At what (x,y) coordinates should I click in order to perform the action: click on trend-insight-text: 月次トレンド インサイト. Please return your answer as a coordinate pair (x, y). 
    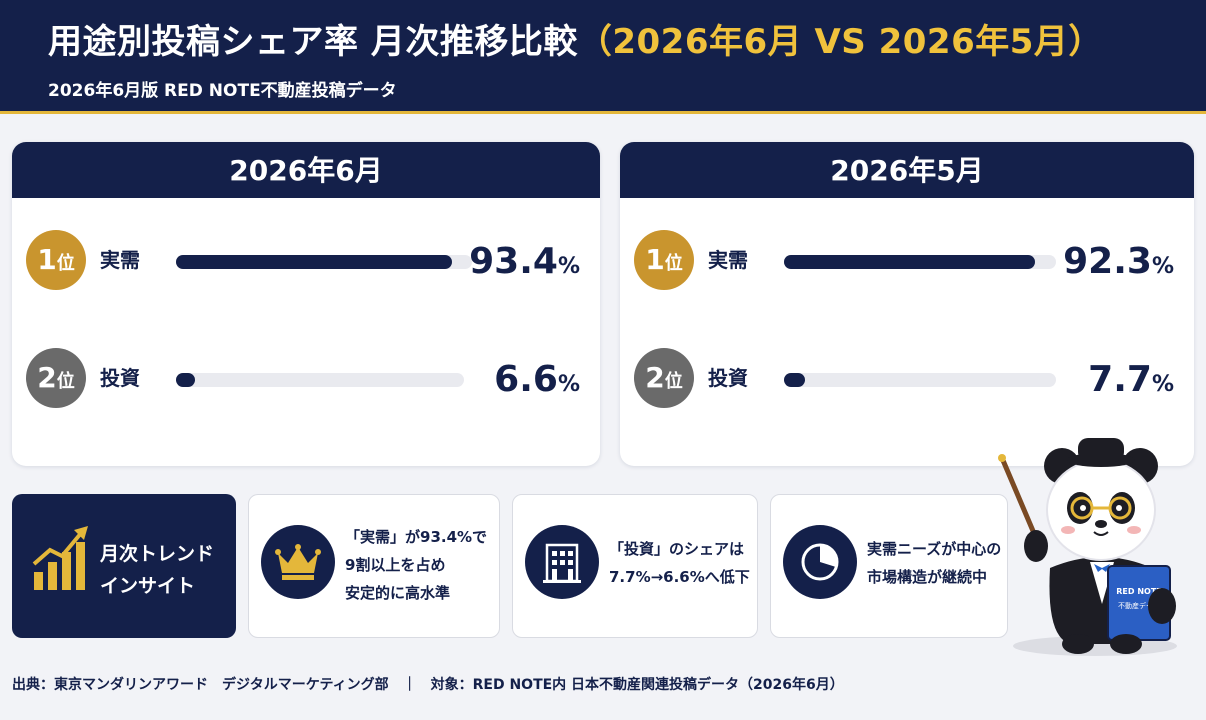
    Looking at the image, I should click on (157, 570).